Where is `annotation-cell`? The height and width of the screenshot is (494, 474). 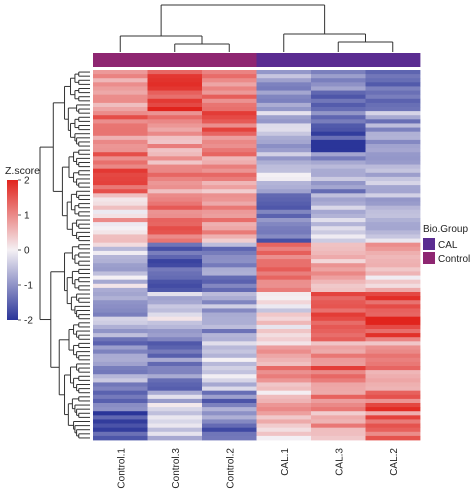
annotation-cell is located at coordinates (338, 60).